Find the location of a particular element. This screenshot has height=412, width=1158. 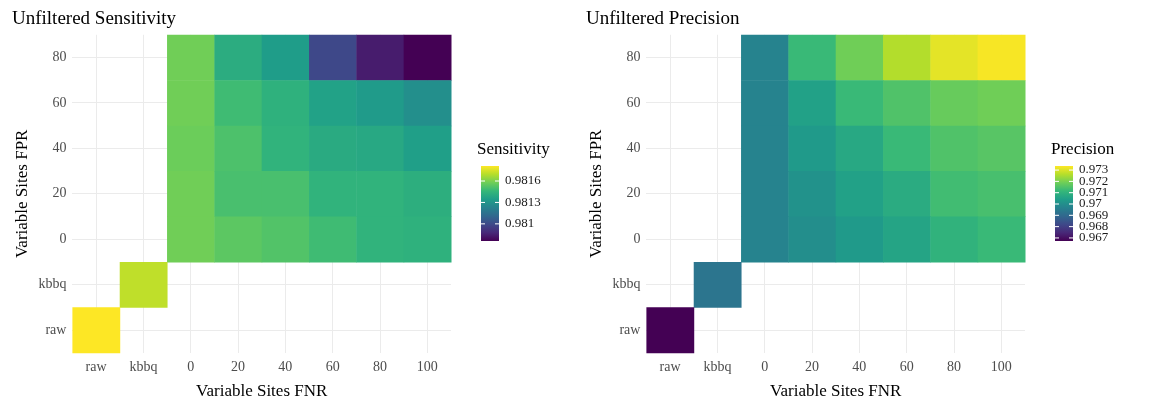

color-bar-label: 0.9813 is located at coordinates (523, 201).